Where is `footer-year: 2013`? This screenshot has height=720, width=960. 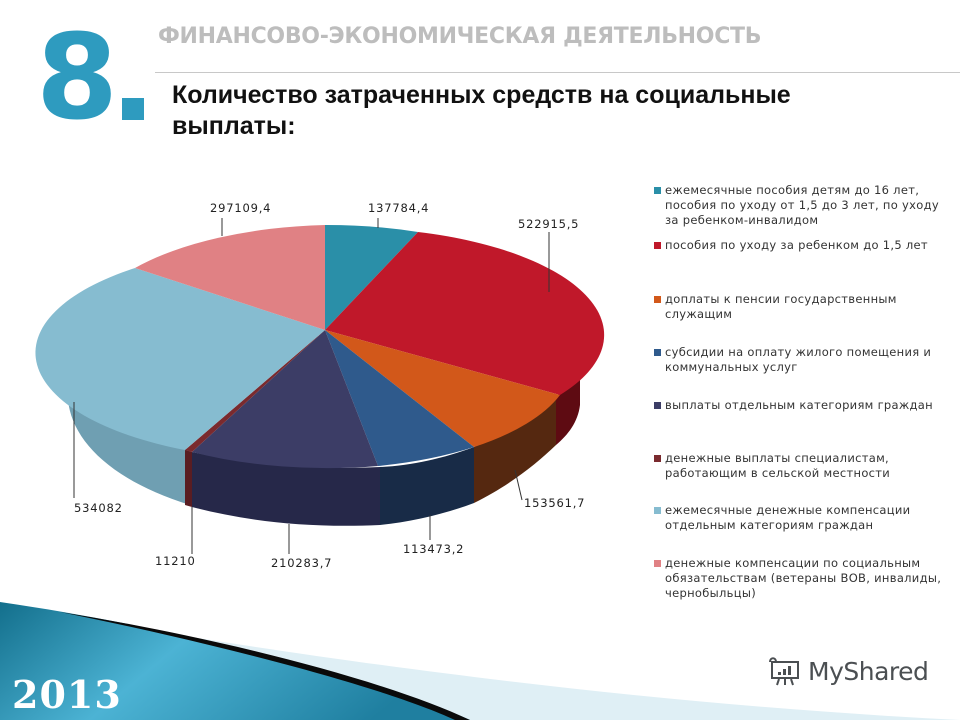
footer-year: 2013 is located at coordinates (67, 694).